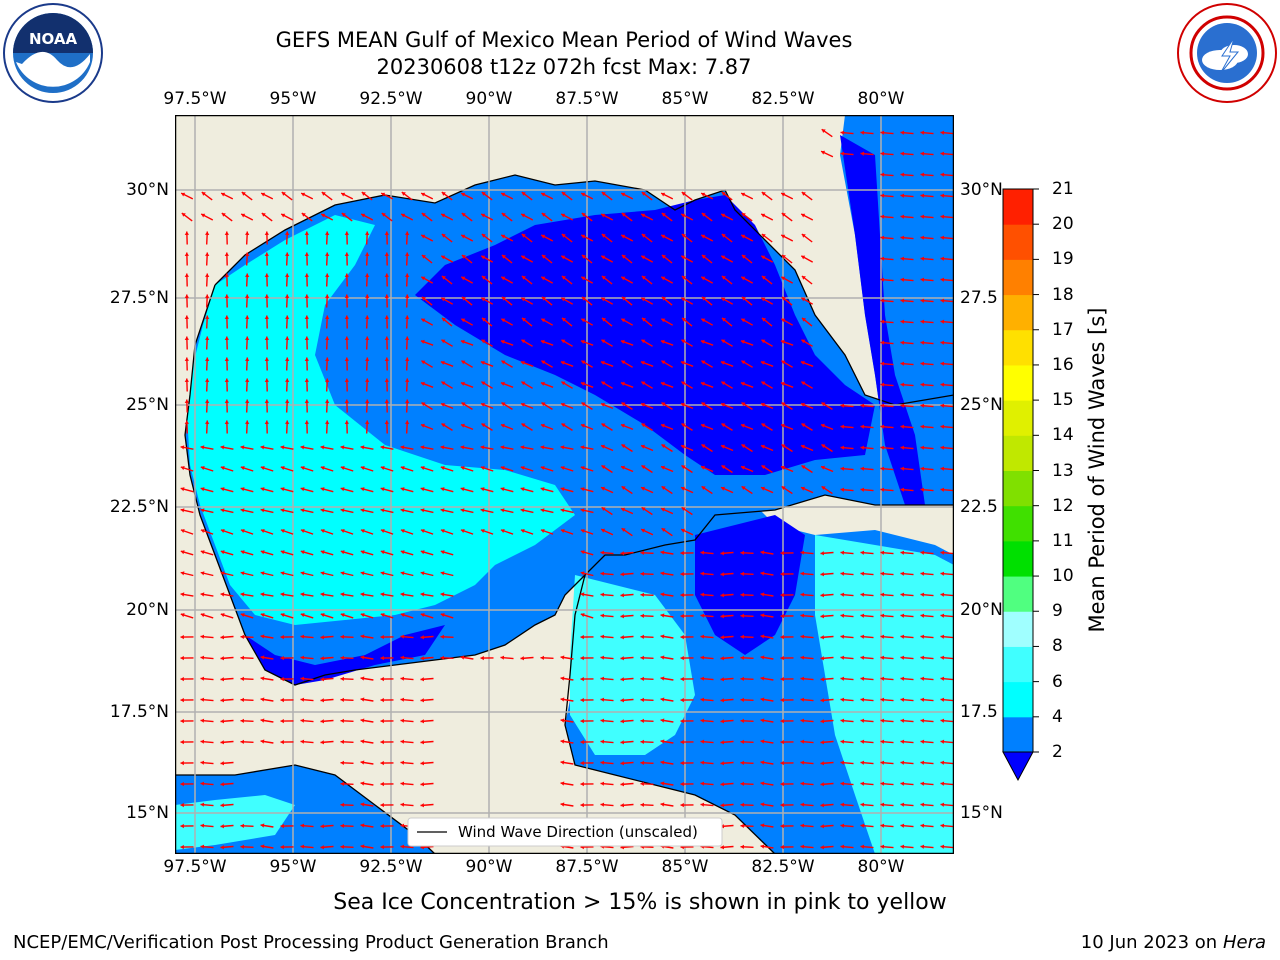 Image resolution: width=1280 pixels, height=960 pixels. What do you see at coordinates (1063, 435) in the screenshot?
I see `colorbar-label: 14` at bounding box center [1063, 435].